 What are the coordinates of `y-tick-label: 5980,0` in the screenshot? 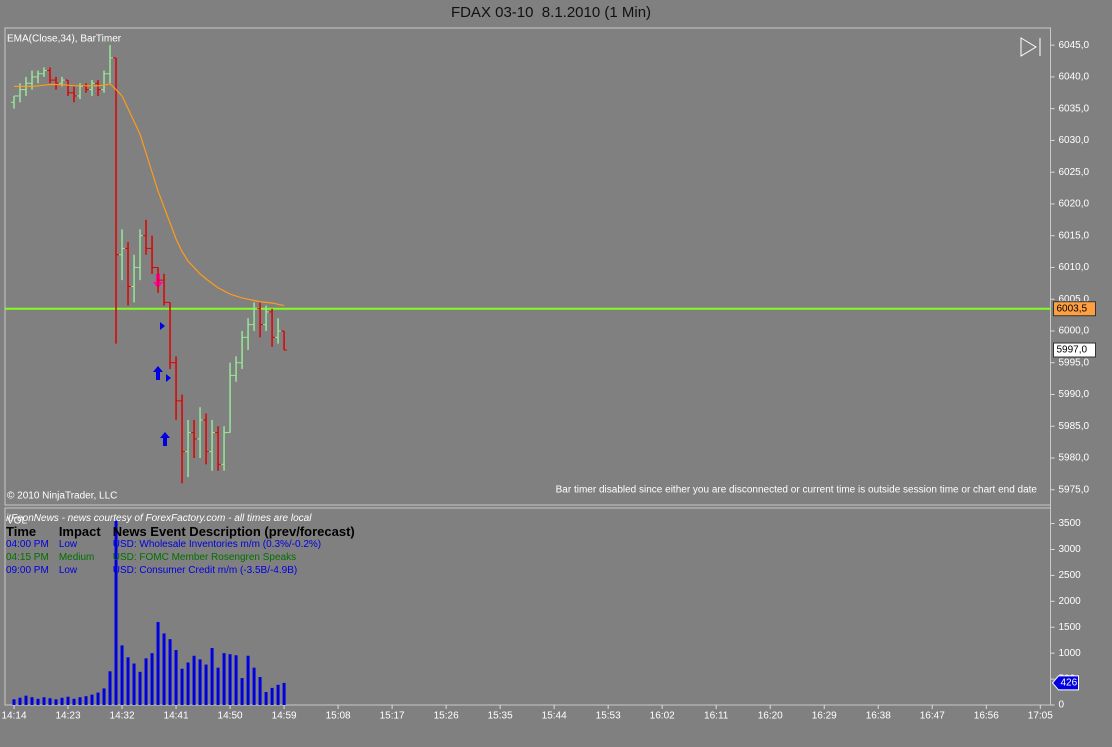 It's located at (1074, 458).